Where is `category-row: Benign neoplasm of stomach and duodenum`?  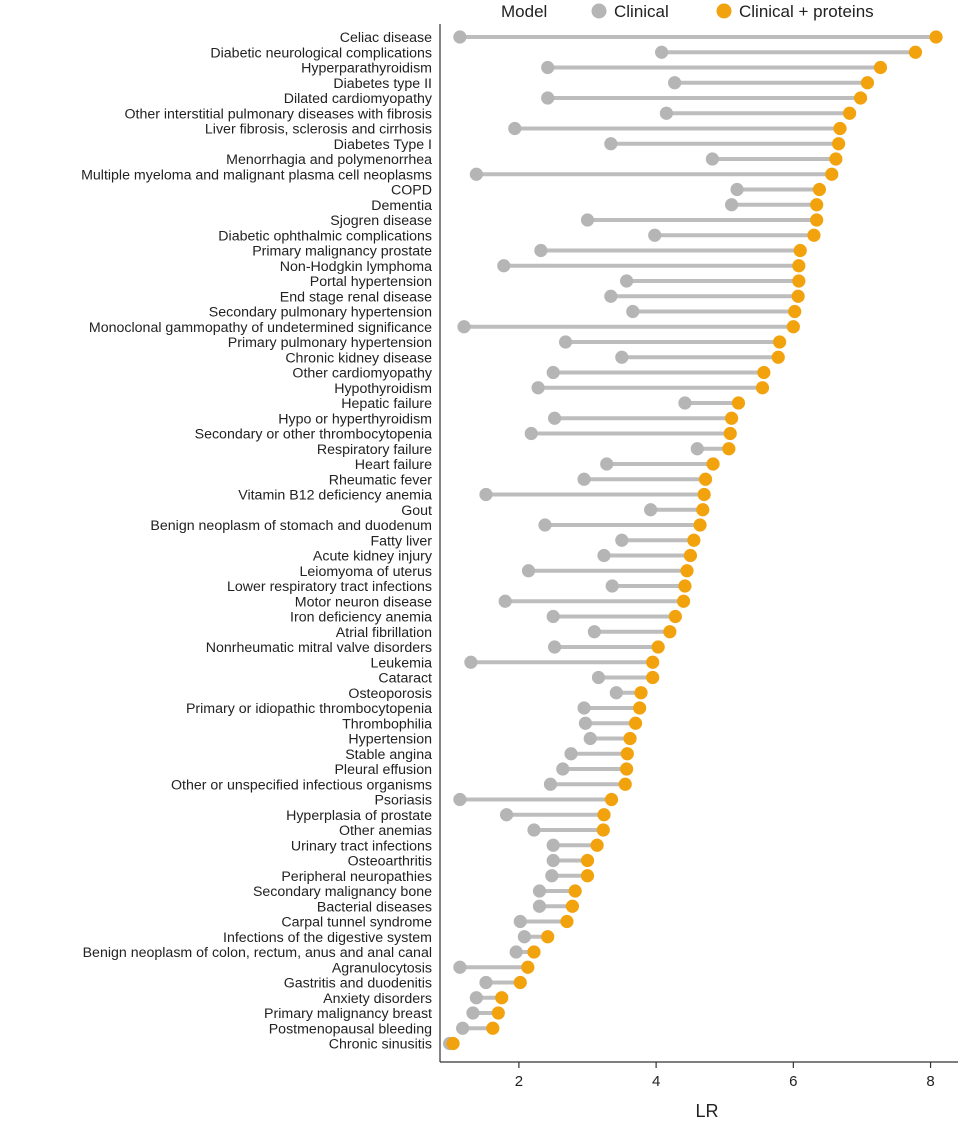 category-row: Benign neoplasm of stomach and duodenum is located at coordinates (428, 526).